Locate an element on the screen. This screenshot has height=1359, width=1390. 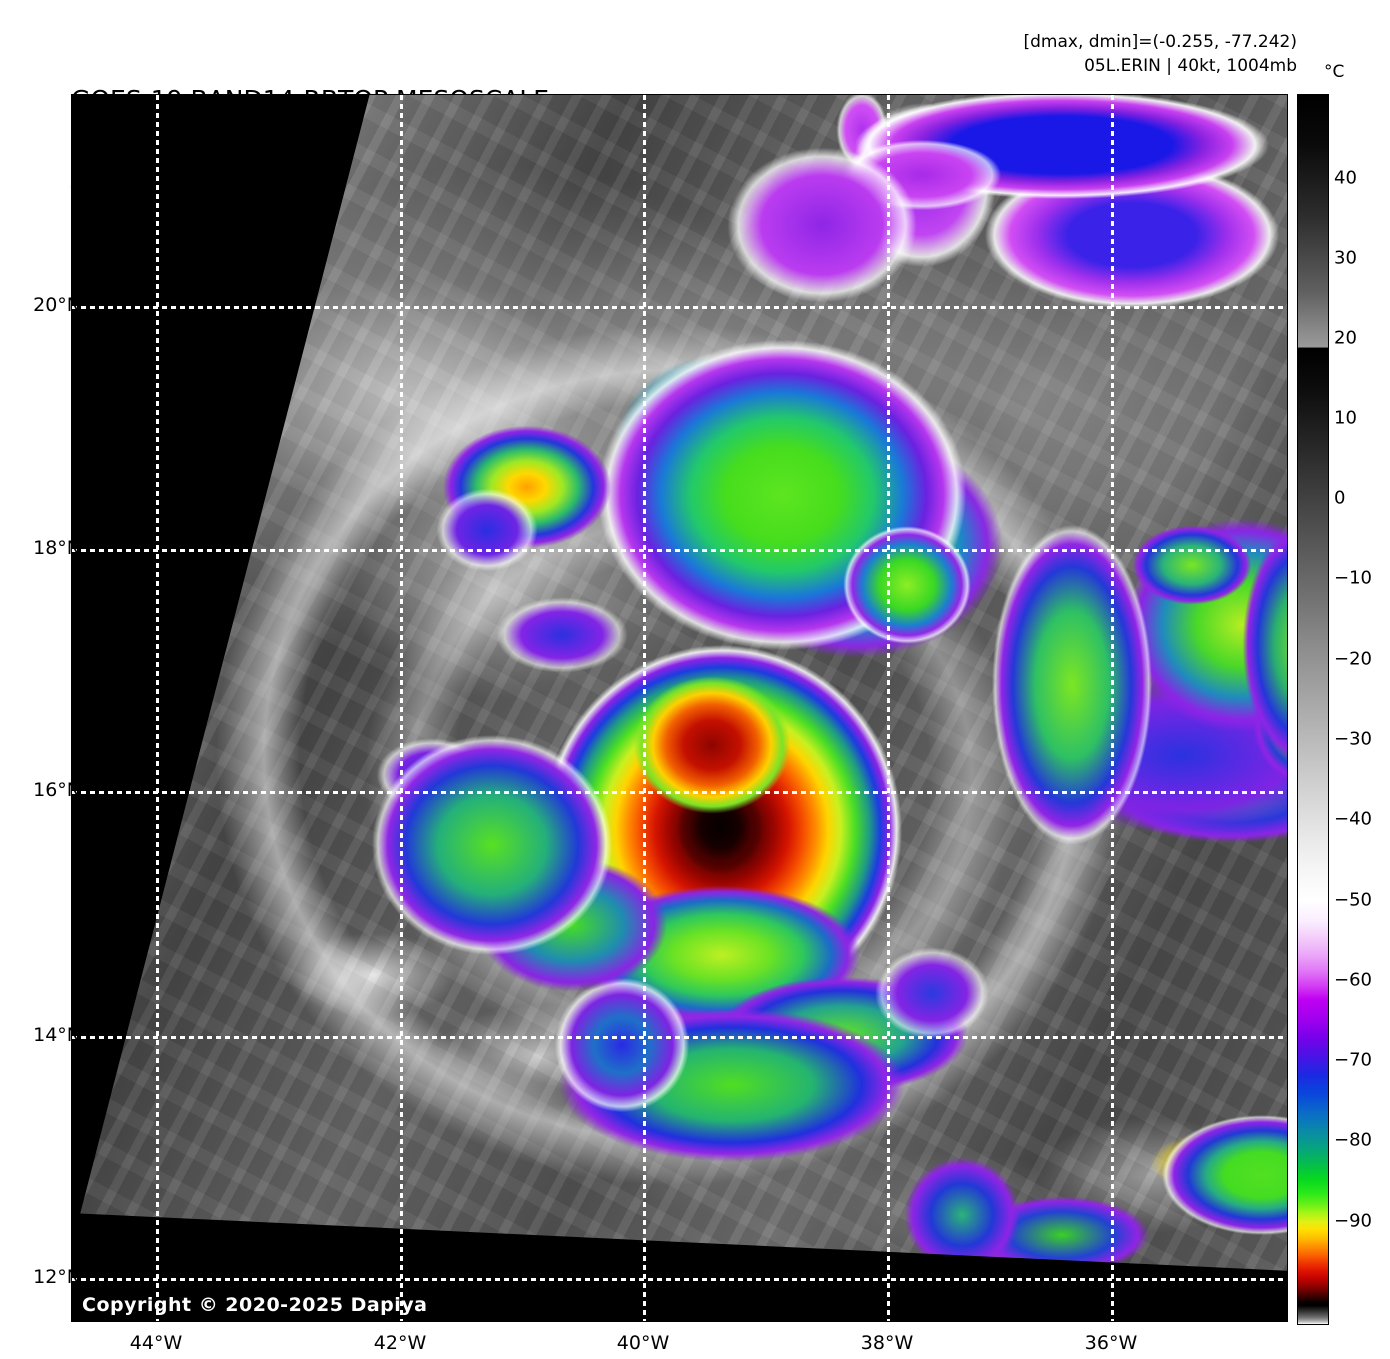
lat-tick-18n: 18°N is located at coordinates (57, 548).